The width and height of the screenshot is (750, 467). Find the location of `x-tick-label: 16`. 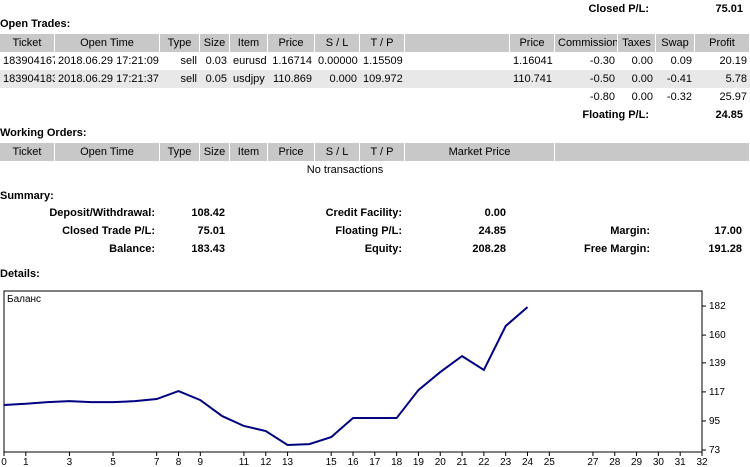

x-tick-label: 16 is located at coordinates (353, 462).